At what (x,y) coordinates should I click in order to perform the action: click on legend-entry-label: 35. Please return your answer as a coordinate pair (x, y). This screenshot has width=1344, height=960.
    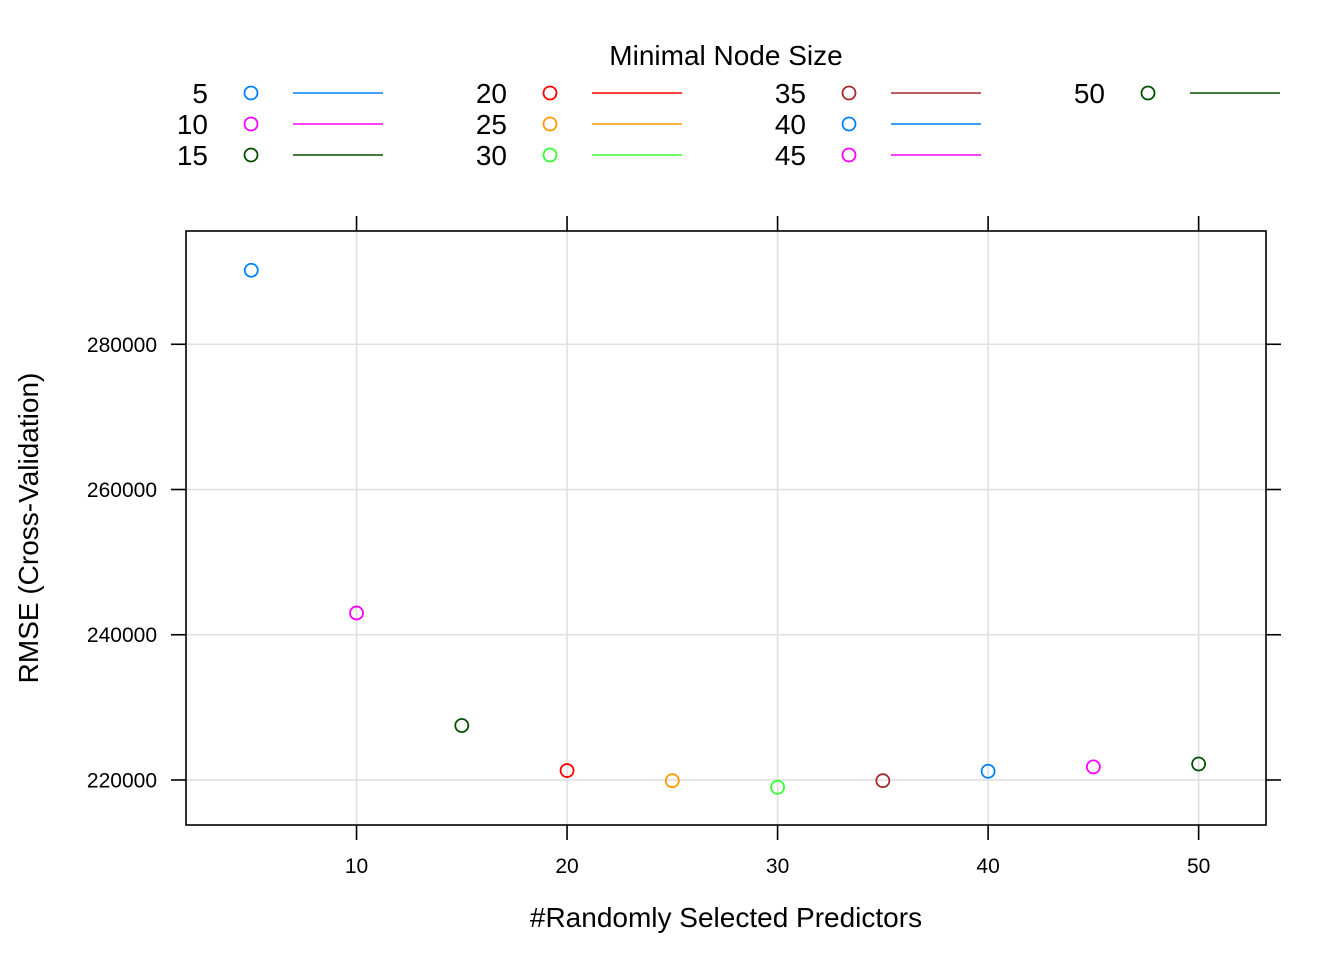
    Looking at the image, I should click on (790, 93).